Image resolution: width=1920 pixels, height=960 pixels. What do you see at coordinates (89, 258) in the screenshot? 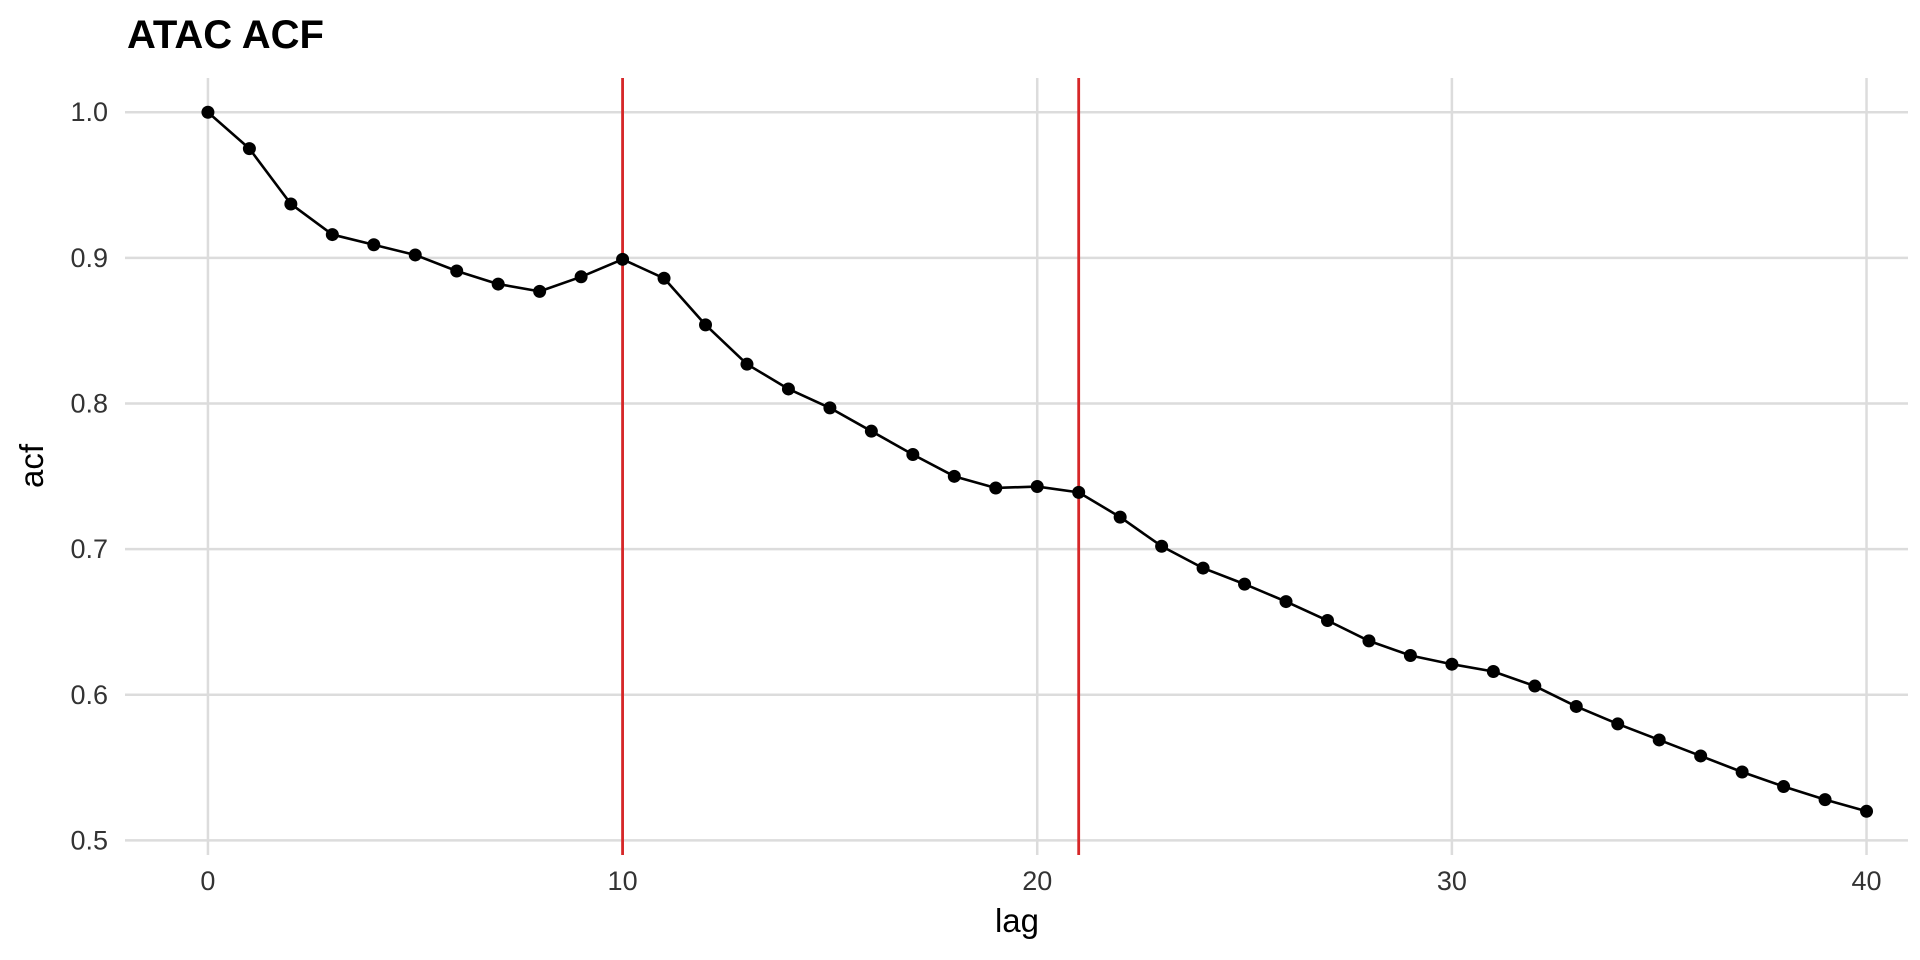
I see `y-tick-label: 0.9` at bounding box center [89, 258].